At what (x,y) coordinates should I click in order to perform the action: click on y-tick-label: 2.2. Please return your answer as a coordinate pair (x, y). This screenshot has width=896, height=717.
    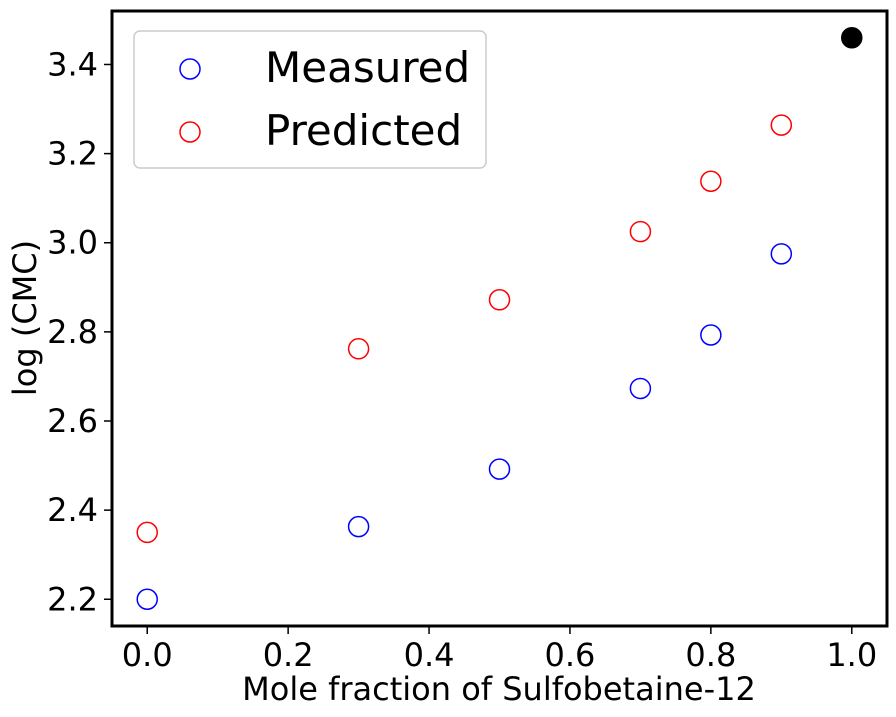
    Looking at the image, I should click on (72, 599).